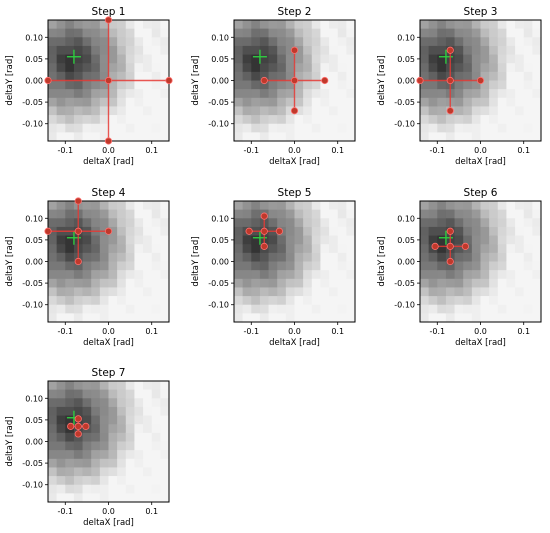 This screenshot has height=533, width=550. Describe the element at coordinates (220, 218) in the screenshot. I see `y-tick-label: 0.10` at that location.